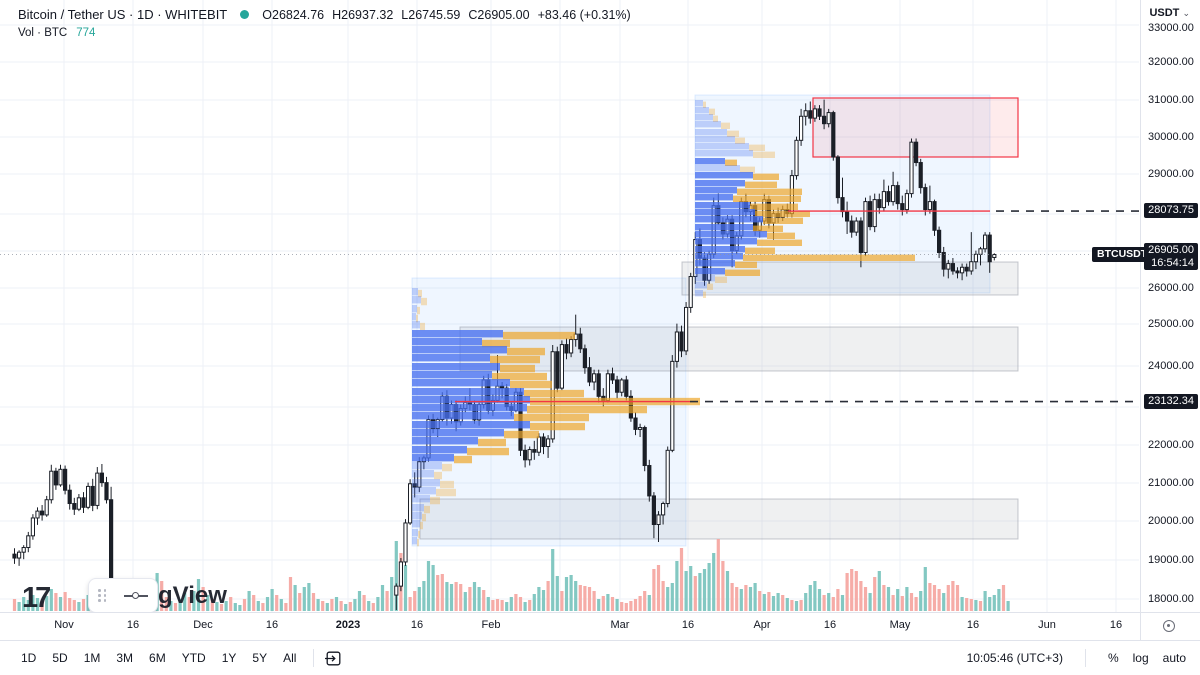  What do you see at coordinates (157, 658) in the screenshot?
I see `range-button-6m: 6M` at bounding box center [157, 658].